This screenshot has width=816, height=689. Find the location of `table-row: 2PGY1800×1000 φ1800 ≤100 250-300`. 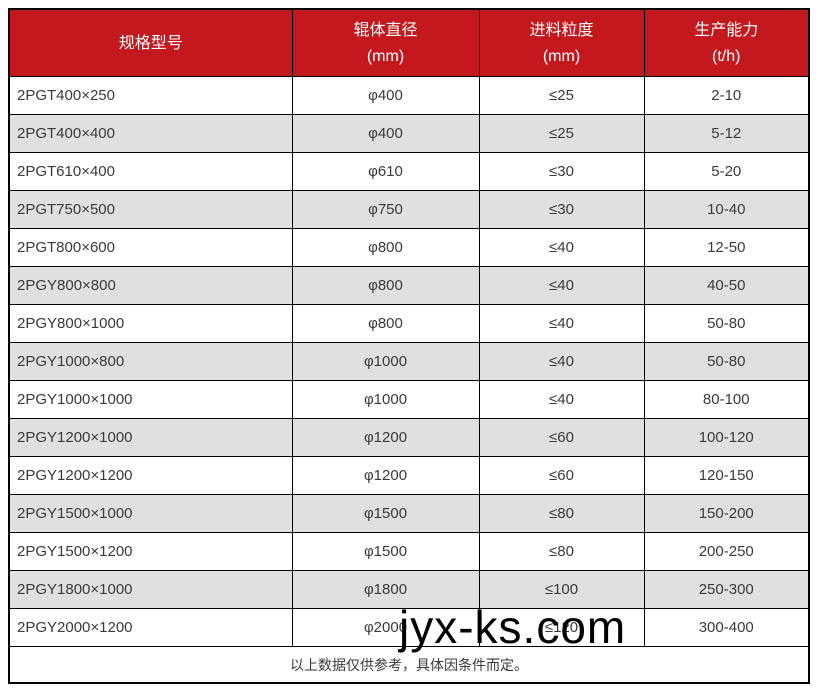

table-row: 2PGY1800×1000 φ1800 ≤100 250-300 is located at coordinates (409, 589).